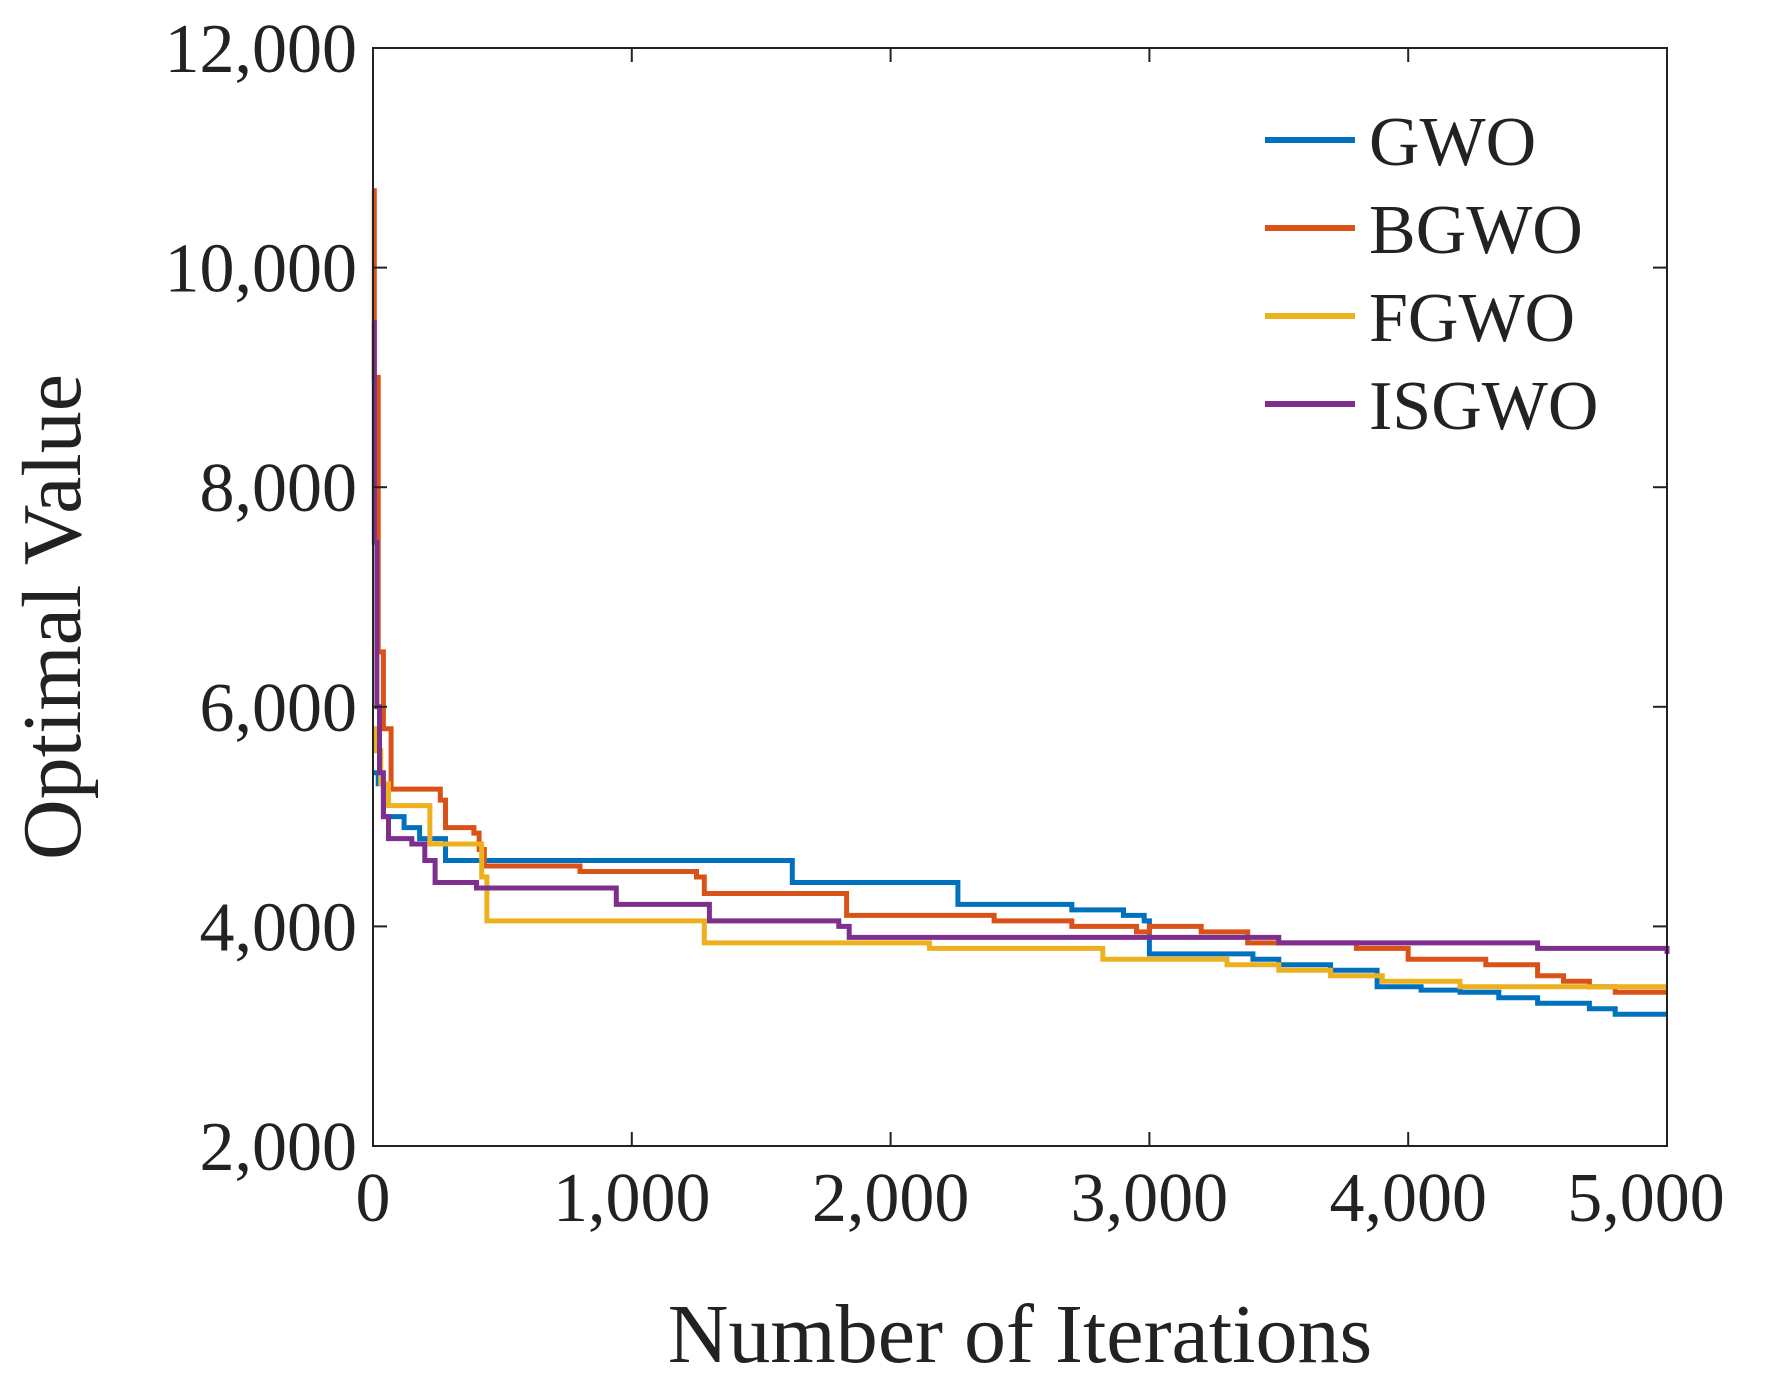 The width and height of the screenshot is (1771, 1391). Describe the element at coordinates (1020, 1334) in the screenshot. I see `x-axis-title: Number of Iterations` at that location.